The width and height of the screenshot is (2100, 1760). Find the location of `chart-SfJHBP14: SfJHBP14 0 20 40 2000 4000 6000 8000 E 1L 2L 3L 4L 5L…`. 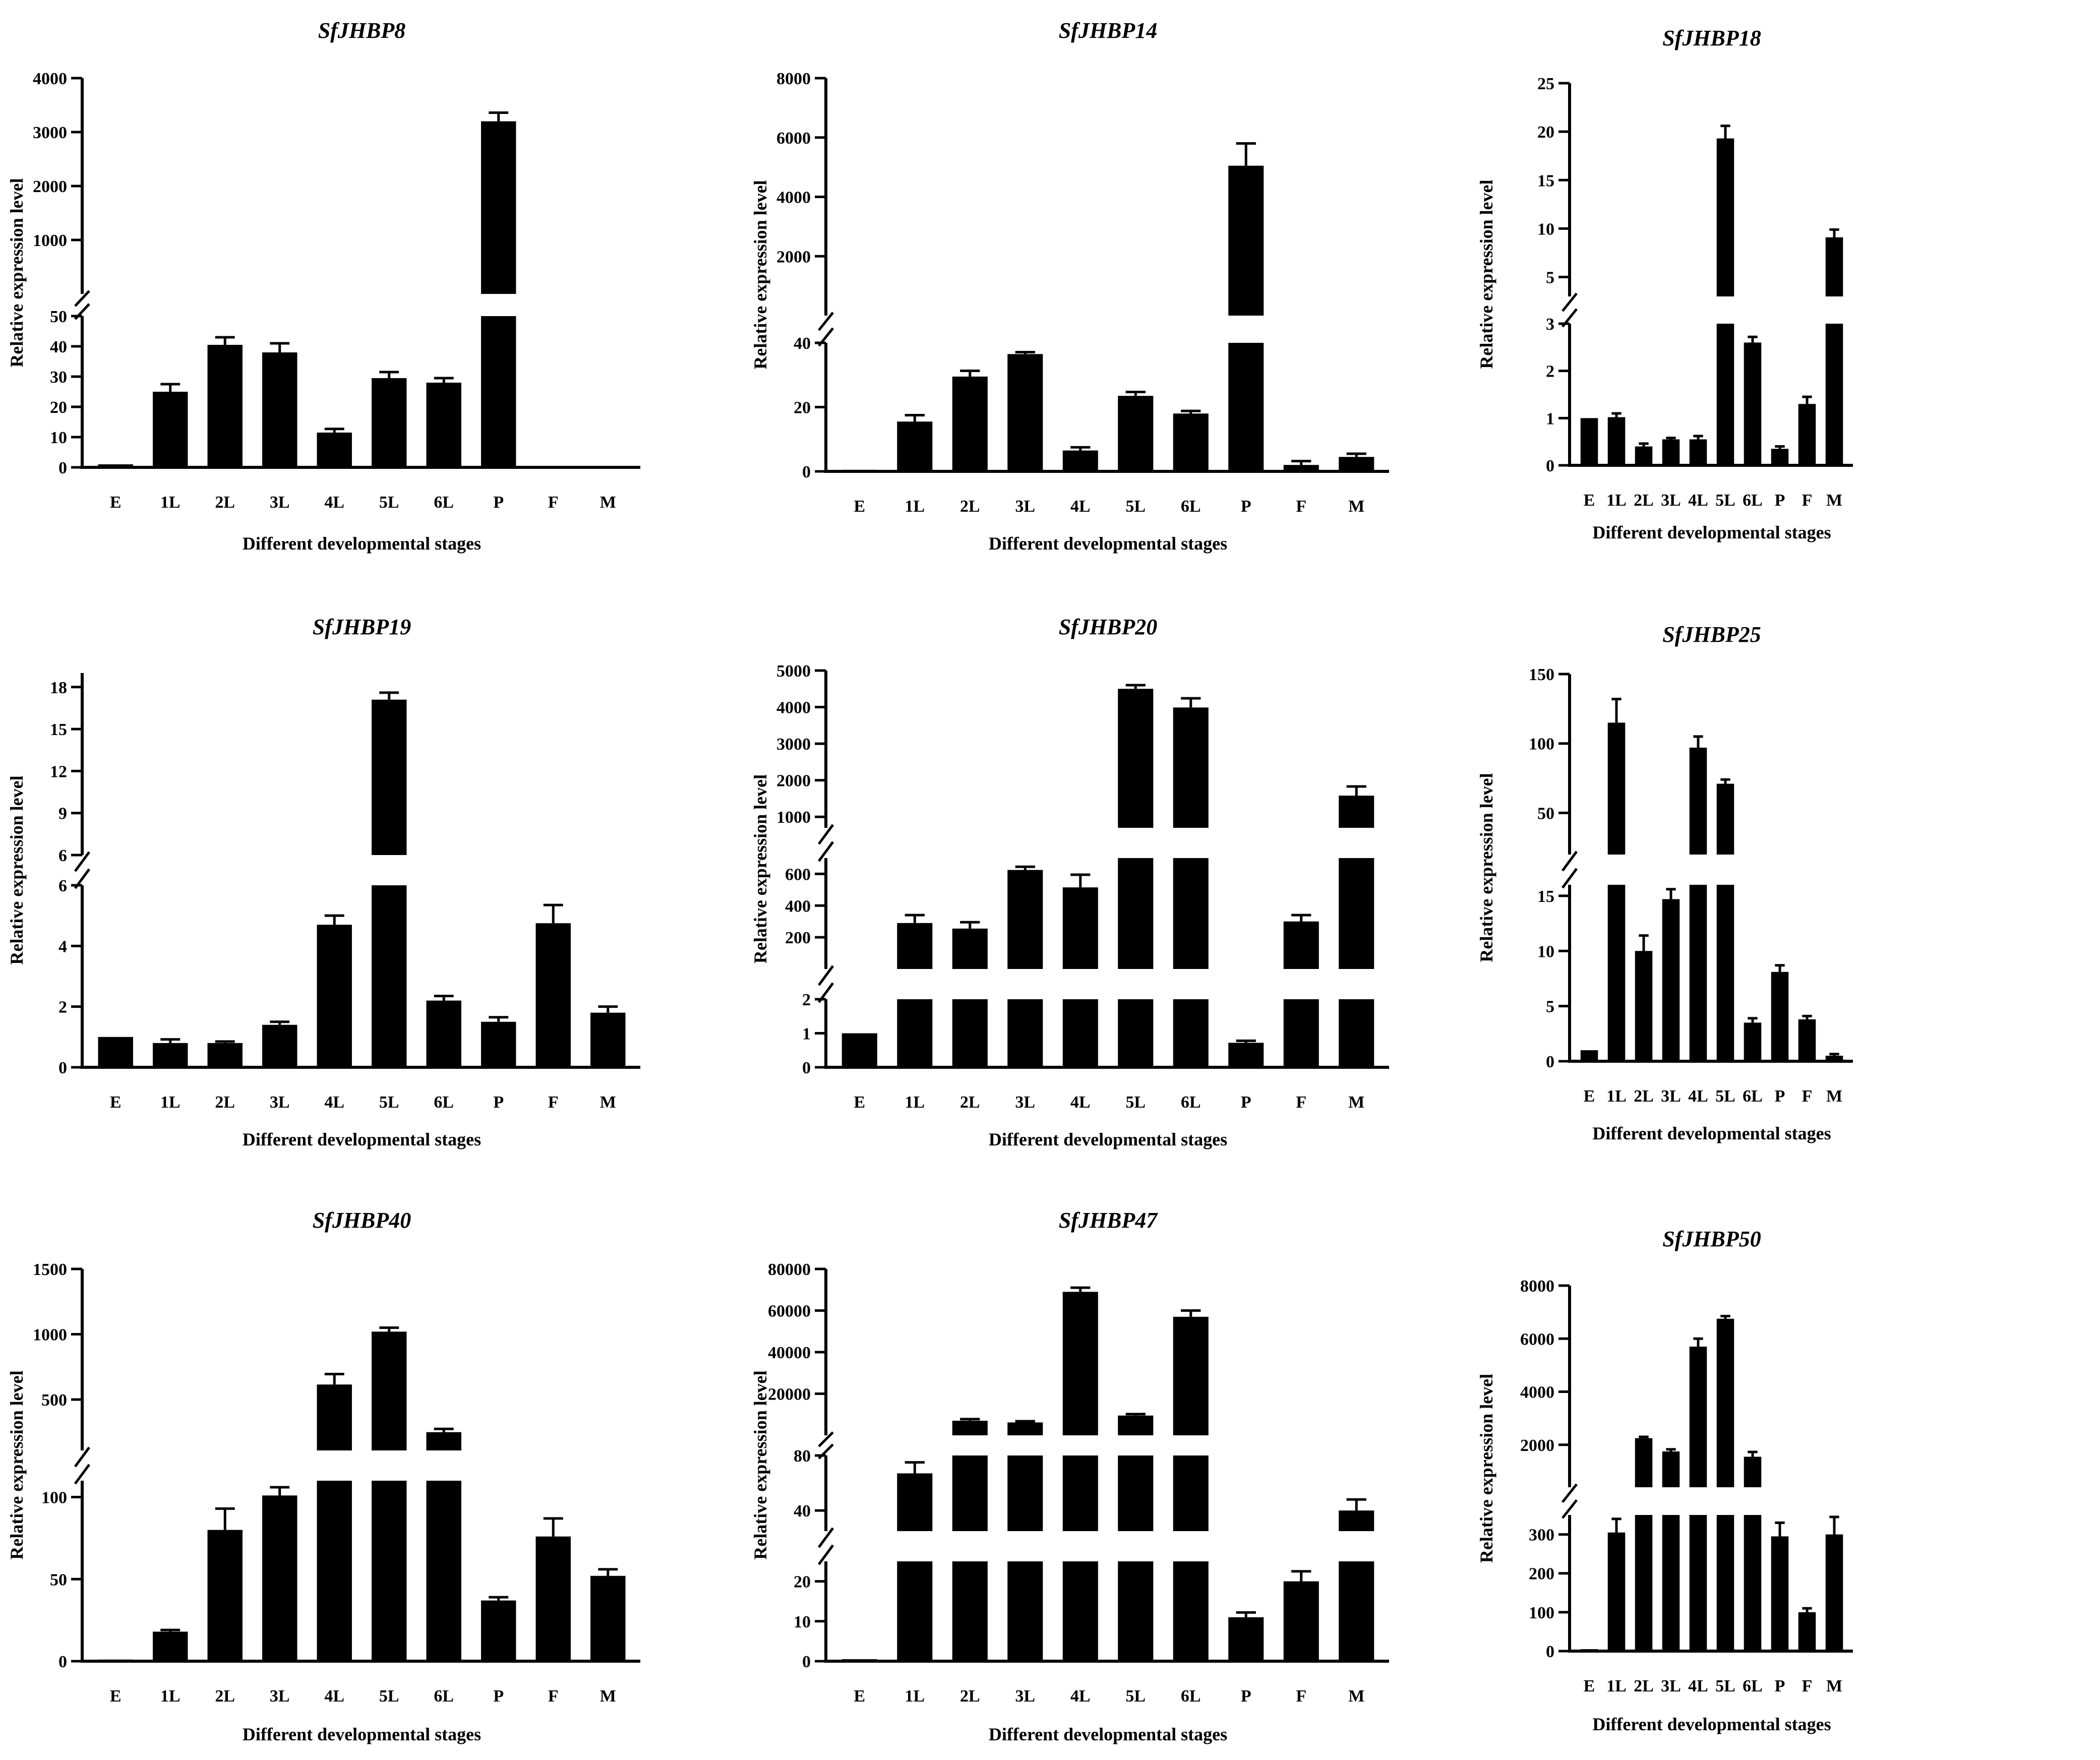

chart-SfJHBP14: SfJHBP14 0 20 40 2000 4000 6000 8000 E 1L 2L 3L 4L 5L… is located at coordinates (1069, 286).